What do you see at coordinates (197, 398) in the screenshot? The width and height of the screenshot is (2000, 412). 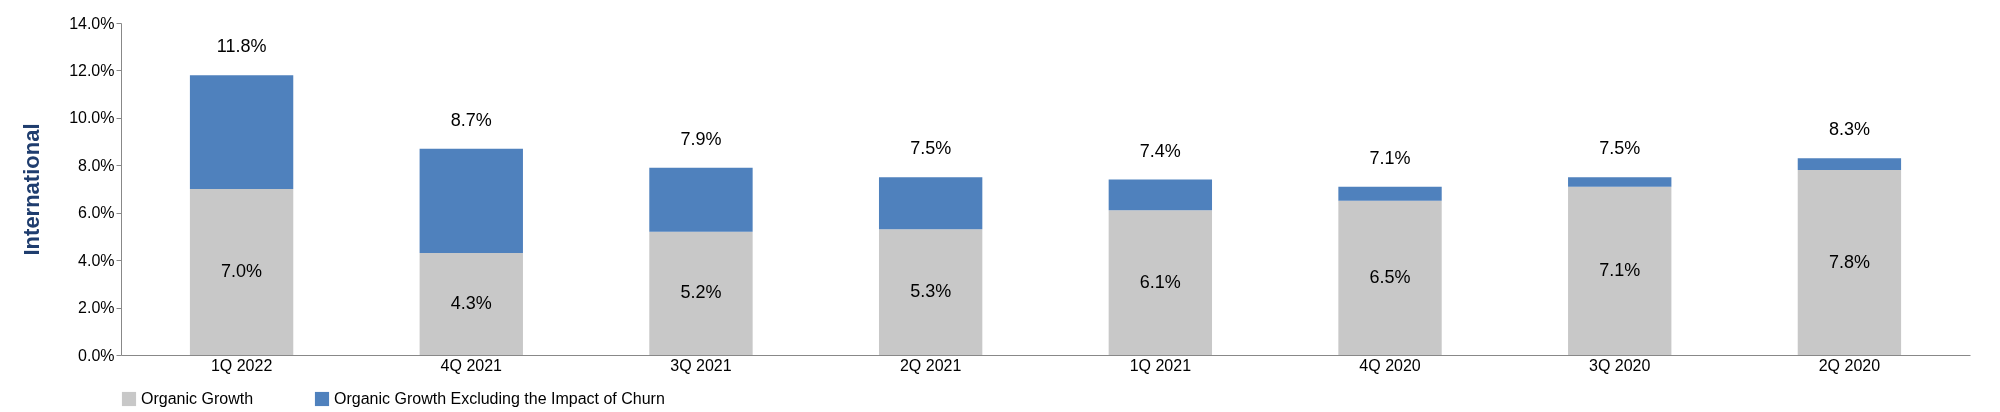 I see `legend-label: Organic Growth` at bounding box center [197, 398].